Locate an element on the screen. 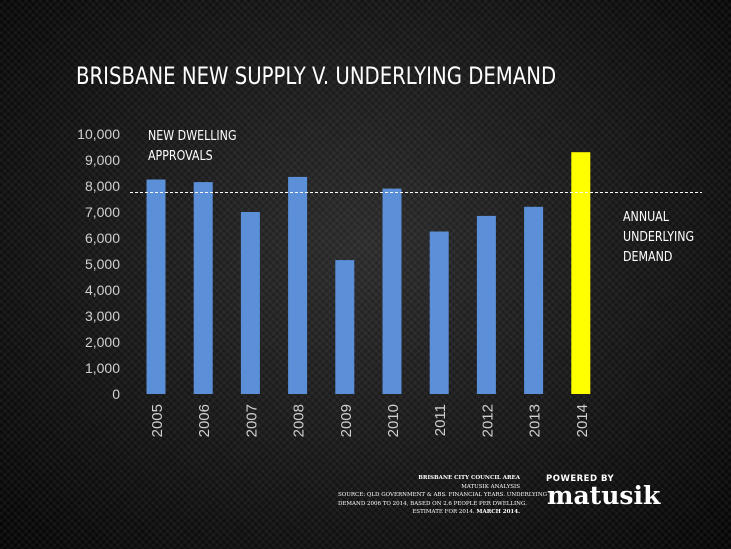  bar-2011 is located at coordinates (439, 312).